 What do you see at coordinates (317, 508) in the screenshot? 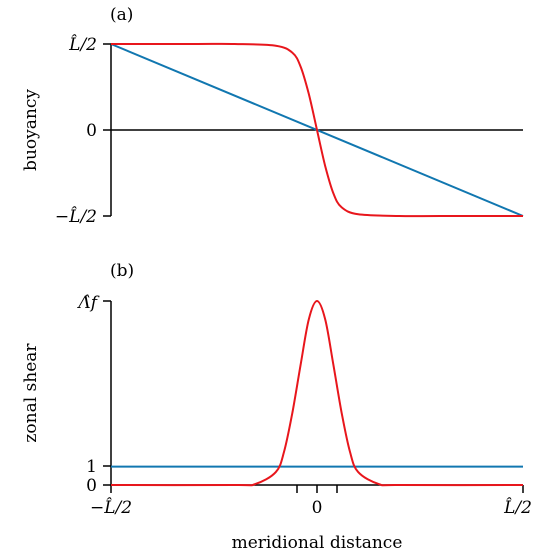
I see `x-tick-label-center: 0` at bounding box center [317, 508].